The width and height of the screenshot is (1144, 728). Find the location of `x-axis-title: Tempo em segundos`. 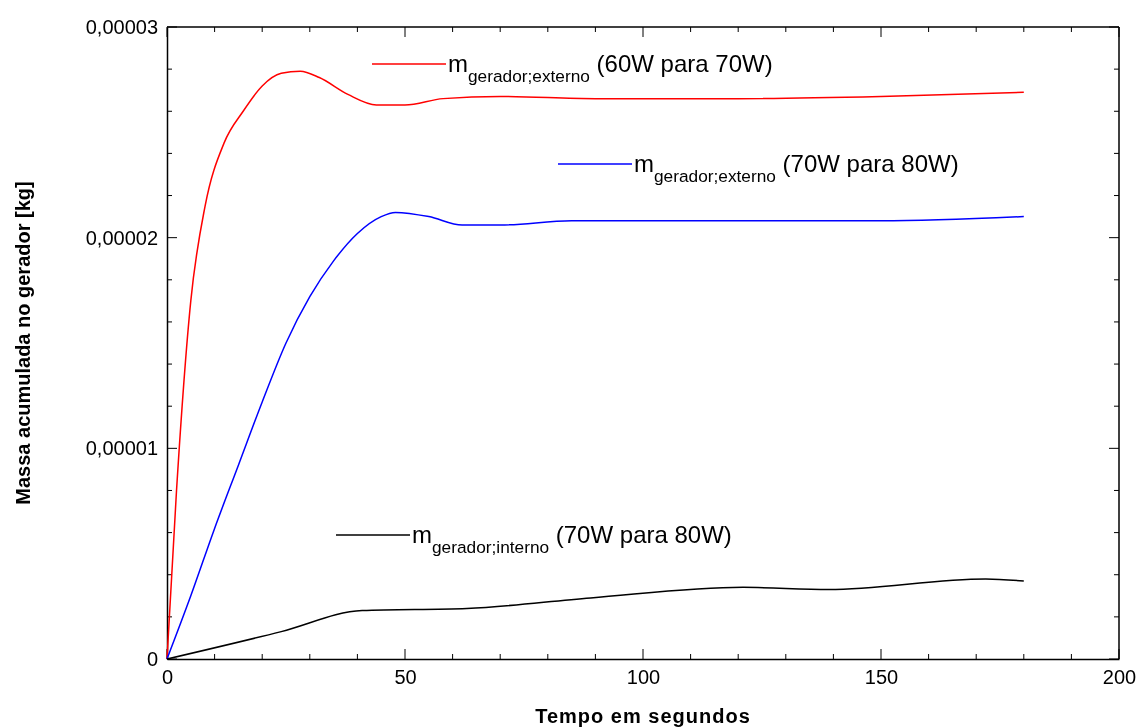

x-axis-title: Tempo em segundos is located at coordinates (643, 716).